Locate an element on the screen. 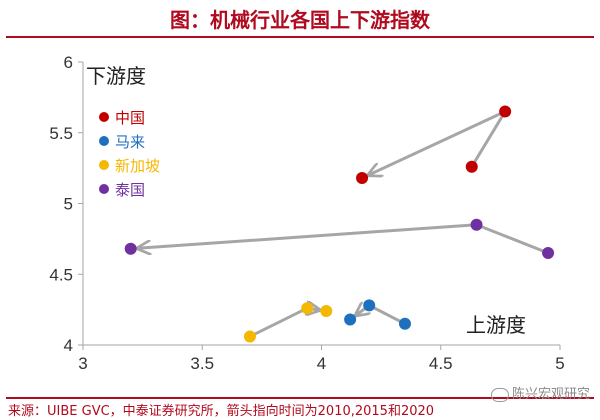  x-tick-label: 5 is located at coordinates (559, 363).